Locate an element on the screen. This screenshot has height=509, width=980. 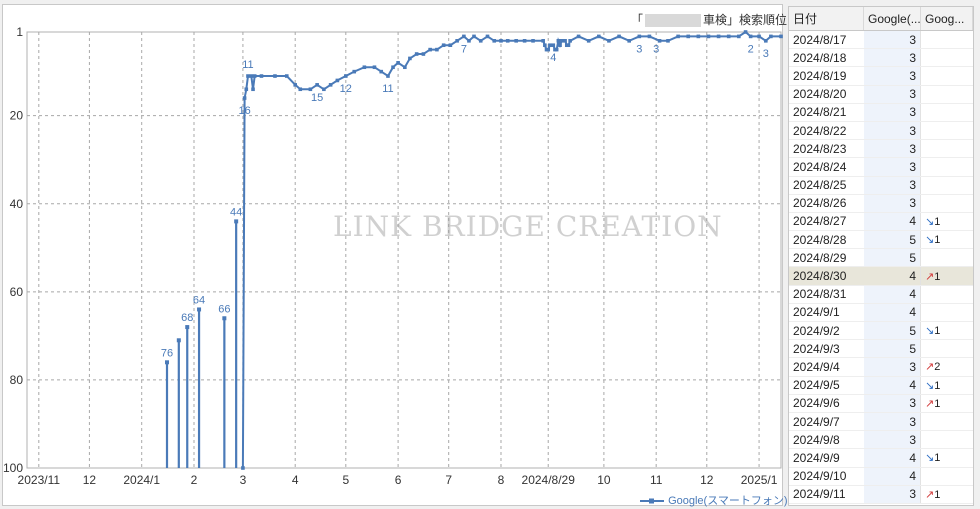
table-row: 2024/8/18 3 is located at coordinates (881, 58).